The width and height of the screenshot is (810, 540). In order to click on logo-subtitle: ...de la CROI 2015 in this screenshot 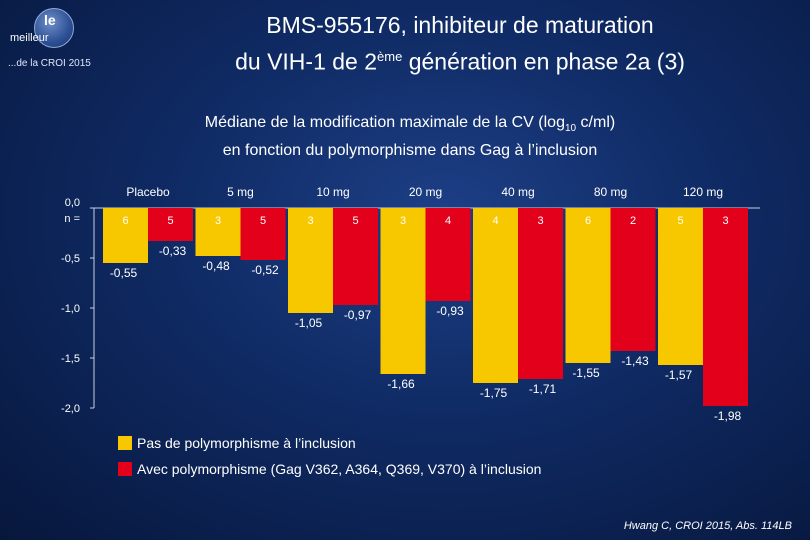, I will do `click(49, 63)`.